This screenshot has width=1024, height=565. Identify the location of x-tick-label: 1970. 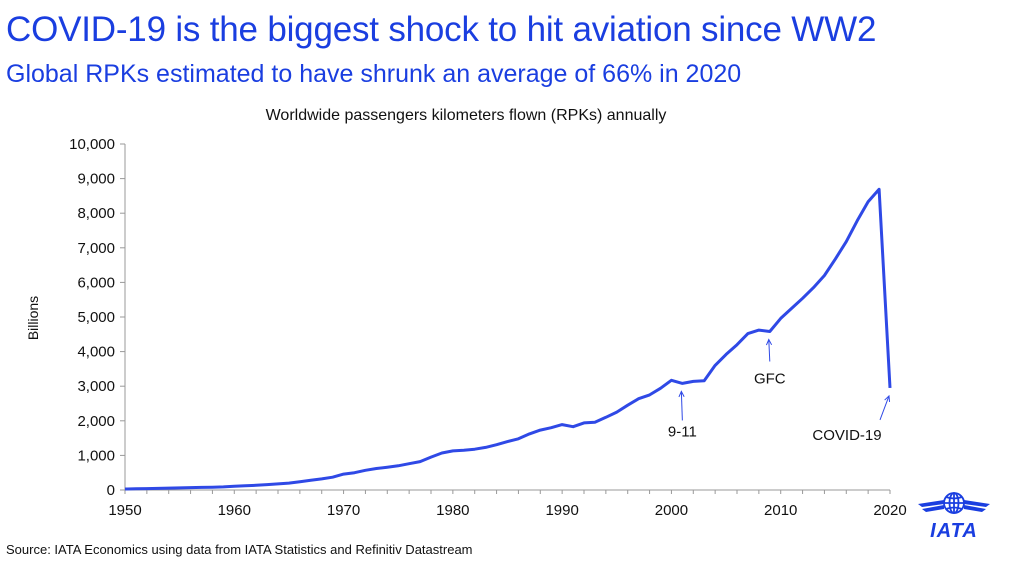
(343, 510).